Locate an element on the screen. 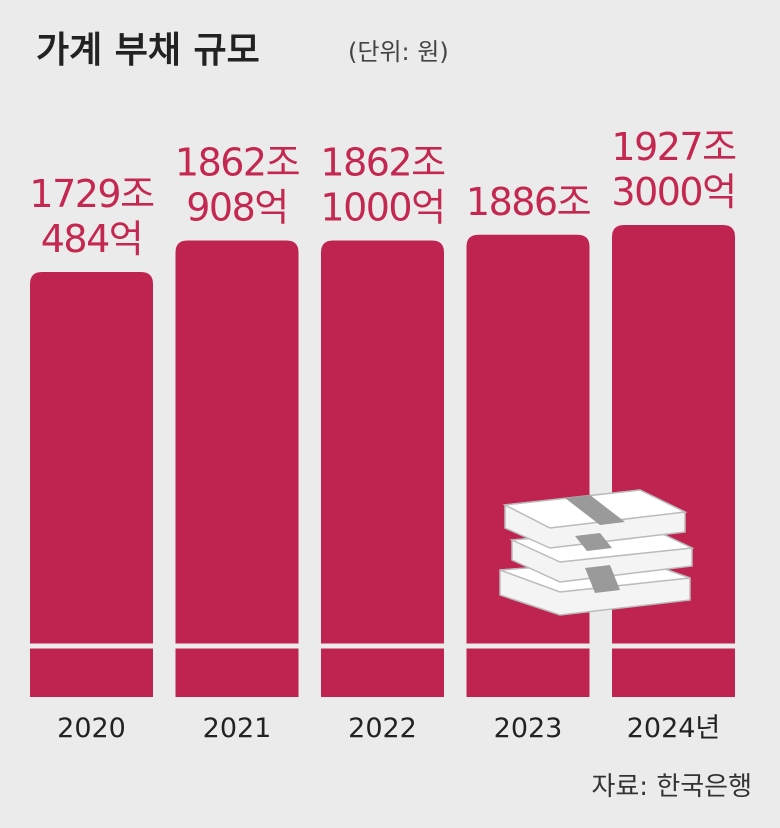 The width and height of the screenshot is (780, 828). value-label: 3000억 is located at coordinates (673, 192).